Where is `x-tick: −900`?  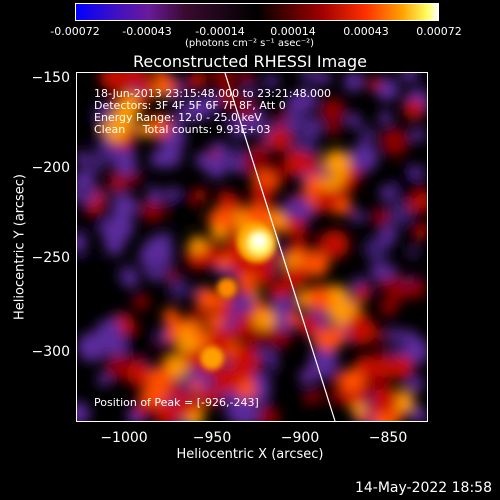
x-tick: −900 is located at coordinates (300, 438).